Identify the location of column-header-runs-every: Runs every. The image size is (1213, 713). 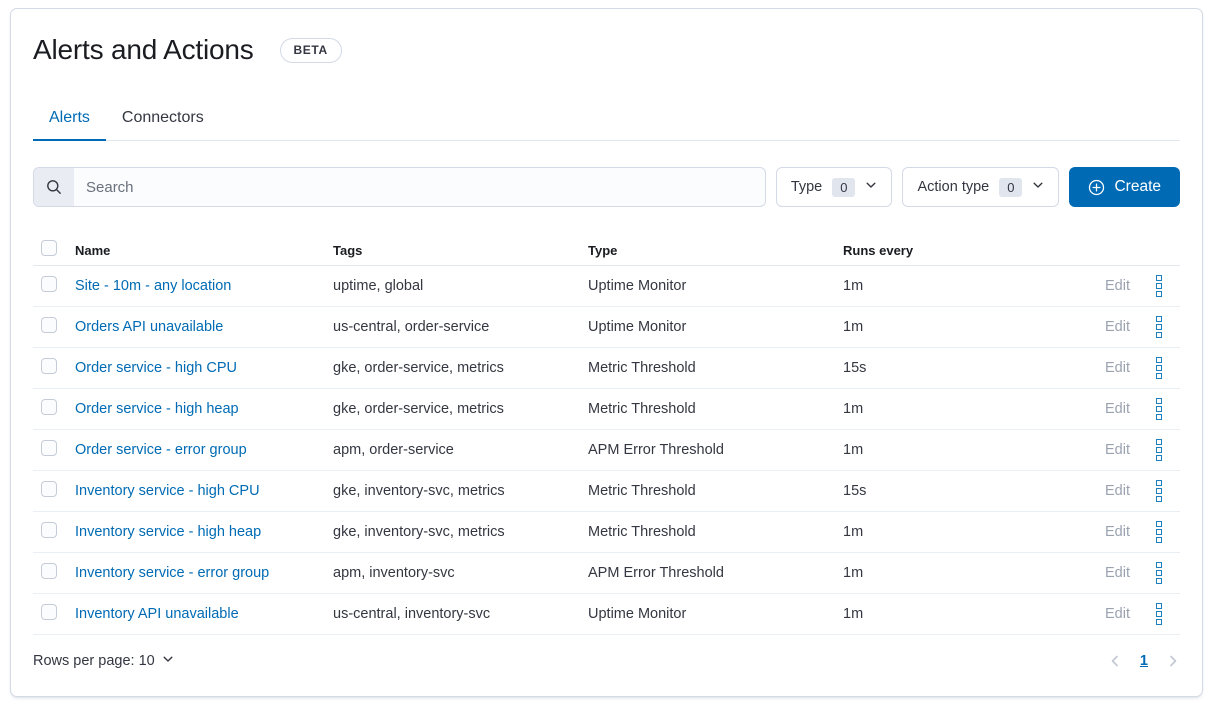
(878, 250).